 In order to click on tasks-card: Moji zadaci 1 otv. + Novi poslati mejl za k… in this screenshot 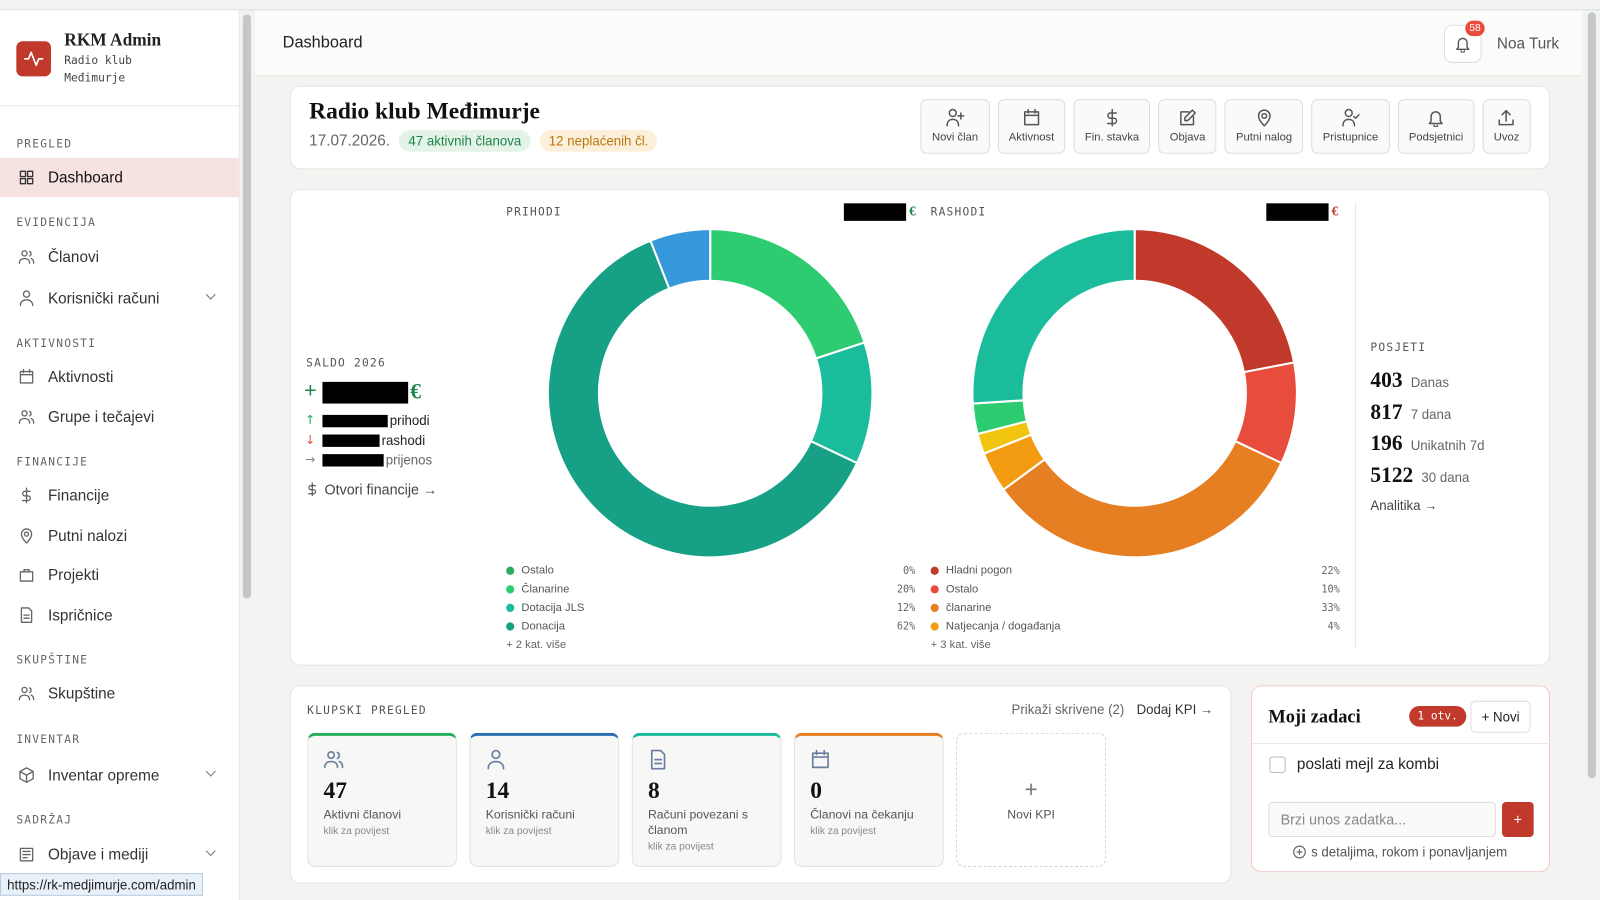, I will do `click(1400, 779)`.